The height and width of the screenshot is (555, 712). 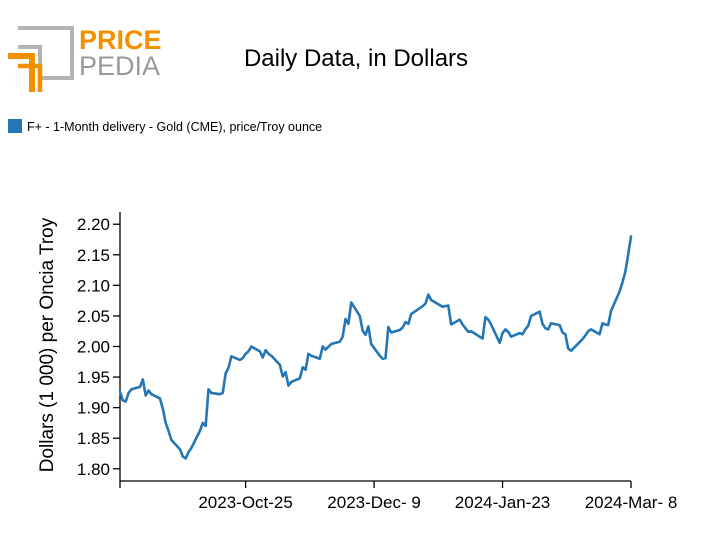 What do you see at coordinates (41, 59) in the screenshot?
I see `logo-mark-icon` at bounding box center [41, 59].